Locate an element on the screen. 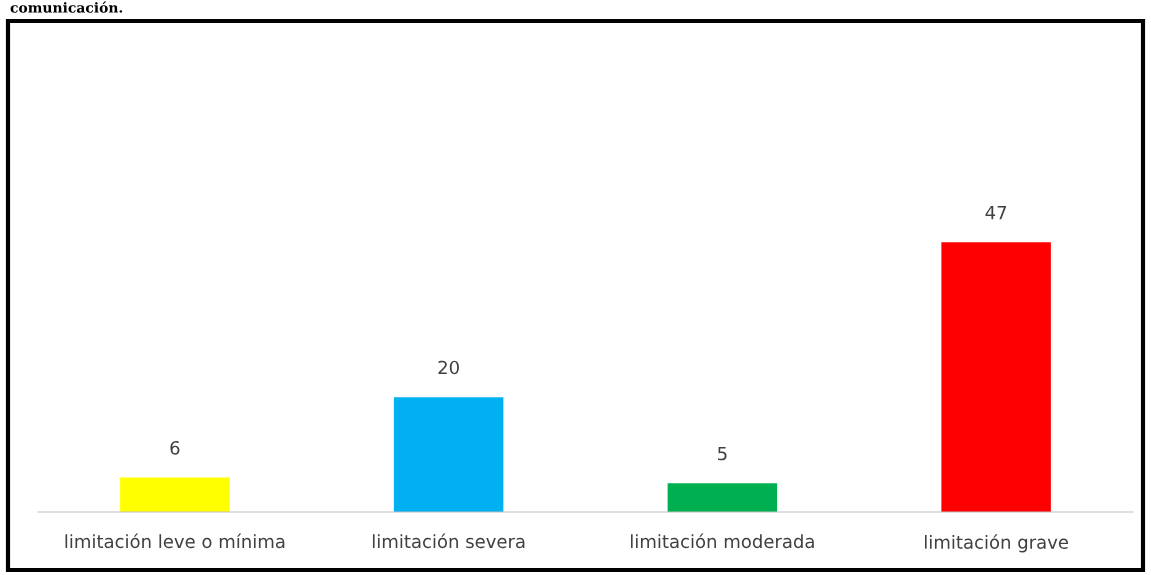 Image resolution: width=1151 pixels, height=575 pixels. data-label: 5 is located at coordinates (722, 453).